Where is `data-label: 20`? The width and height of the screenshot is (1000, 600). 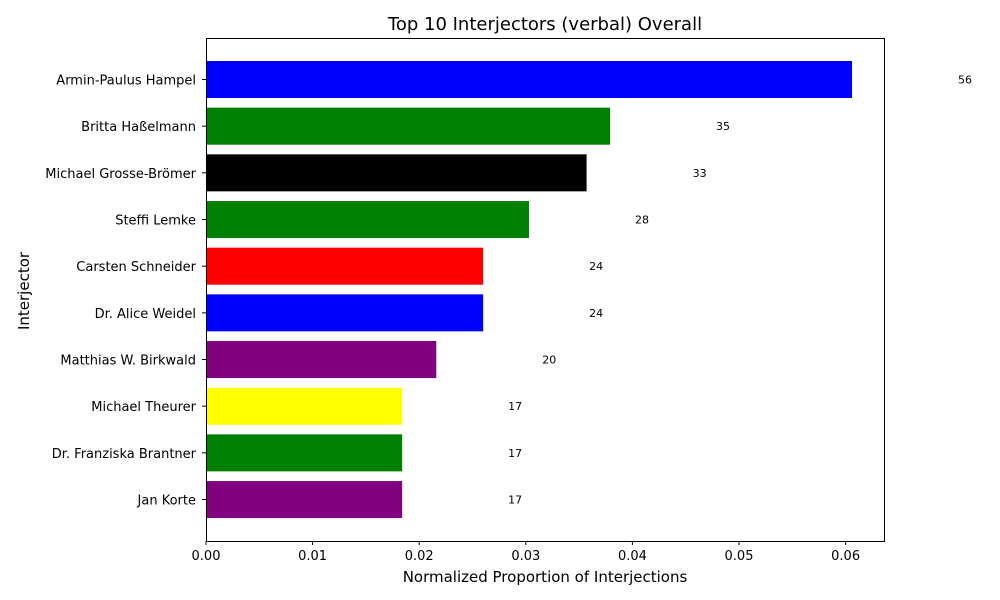 data-label: 20 is located at coordinates (549, 360).